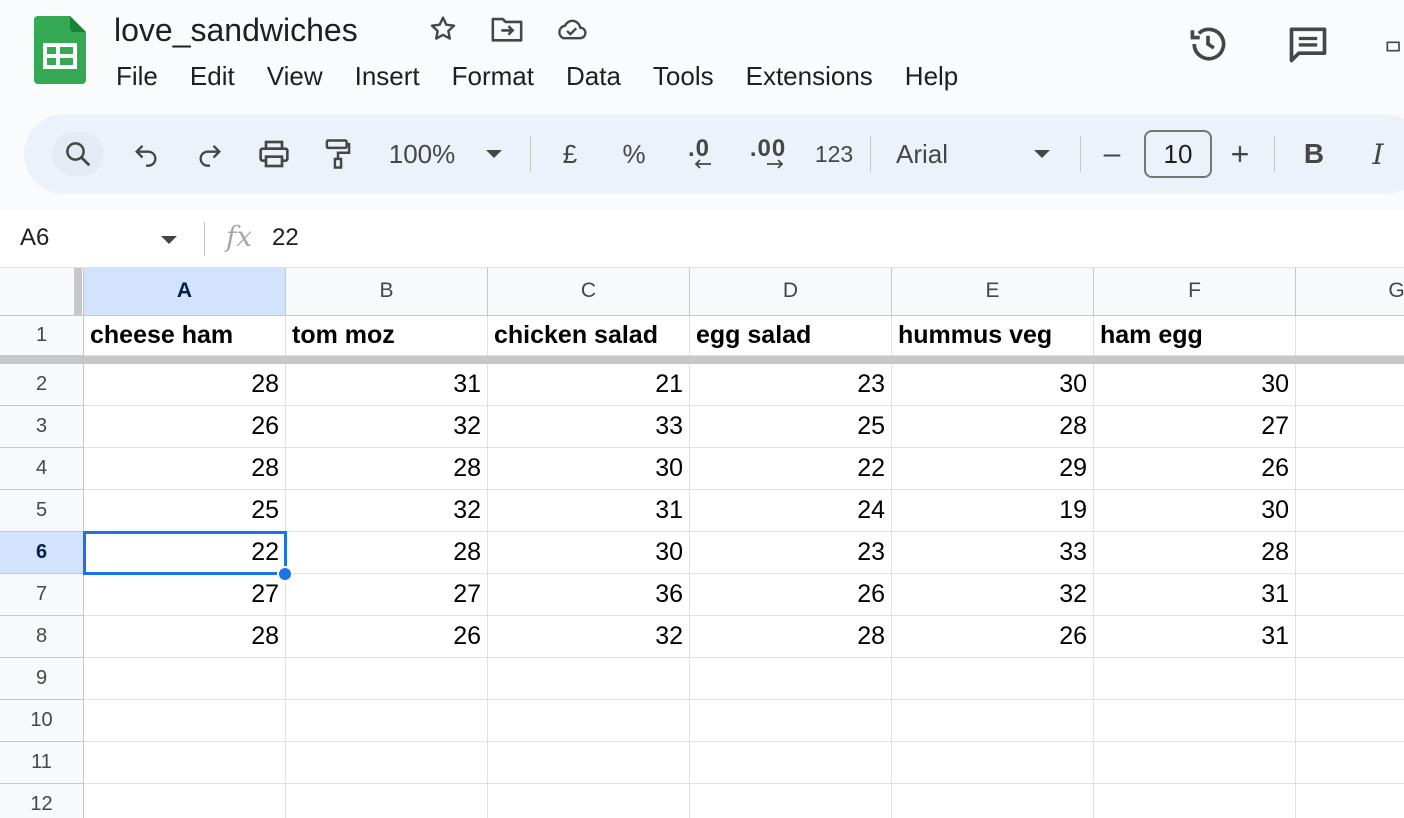 The height and width of the screenshot is (818, 1404). What do you see at coordinates (993, 595) in the screenshot?
I see `cell-e7: 32` at bounding box center [993, 595].